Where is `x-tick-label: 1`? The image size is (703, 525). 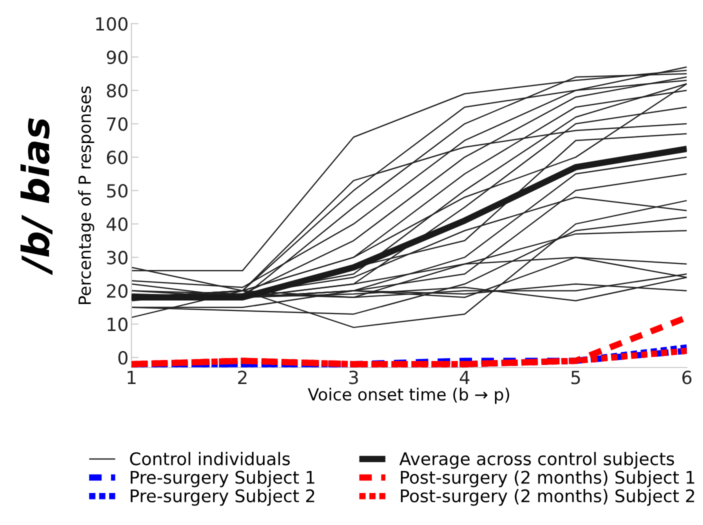 x-tick-label: 1 is located at coordinates (132, 377).